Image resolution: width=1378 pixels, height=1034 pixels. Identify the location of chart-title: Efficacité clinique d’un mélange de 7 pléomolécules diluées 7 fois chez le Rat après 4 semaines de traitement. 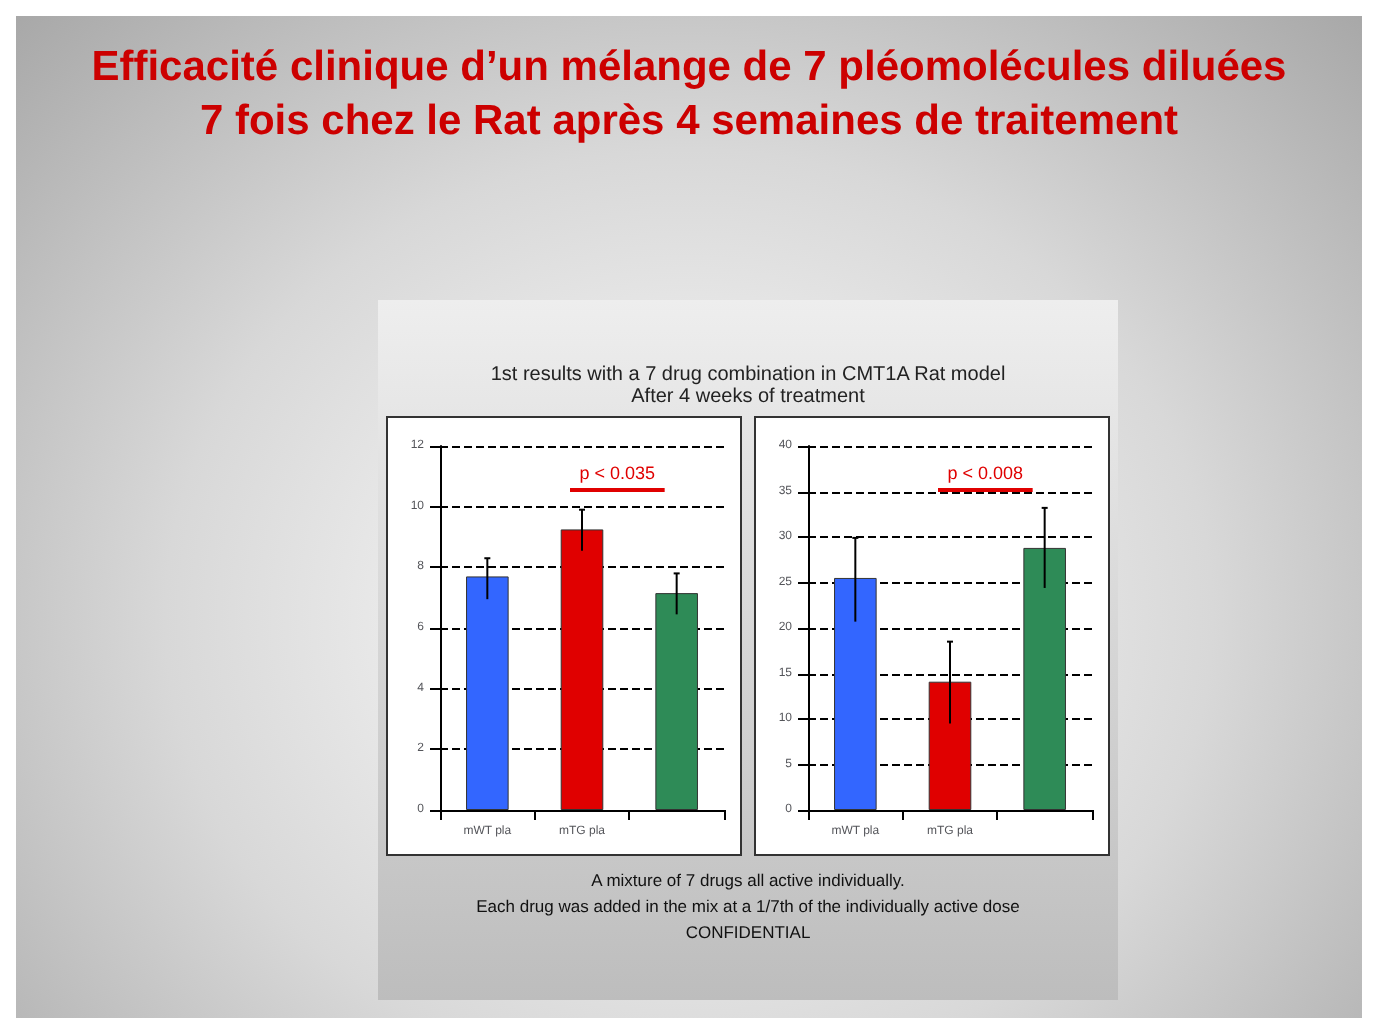
(689, 95).